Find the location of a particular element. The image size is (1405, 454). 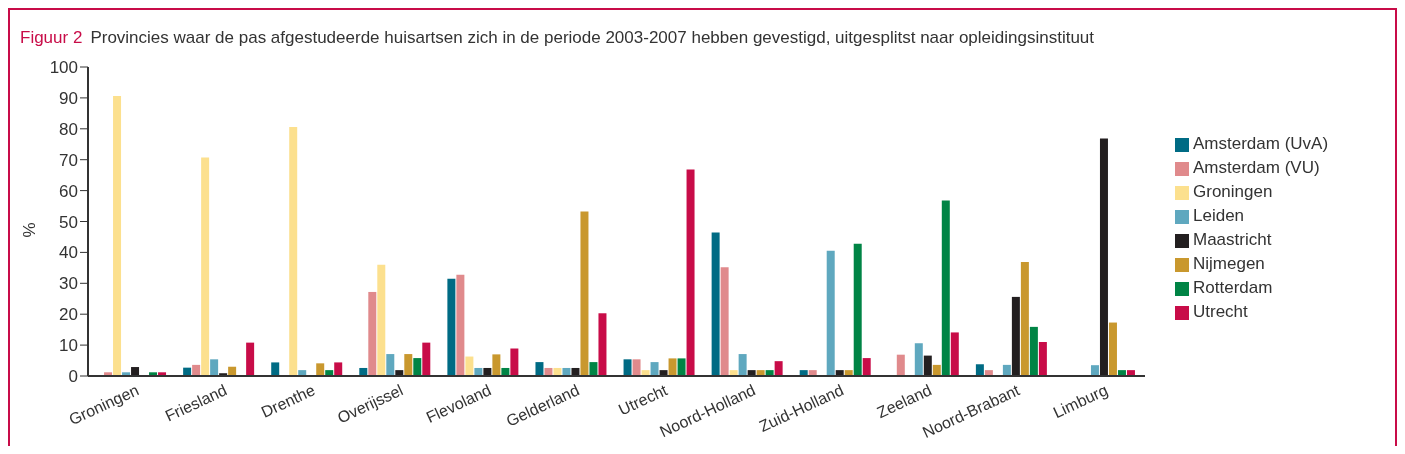

y-tick-label: 40 is located at coordinates (68, 253).